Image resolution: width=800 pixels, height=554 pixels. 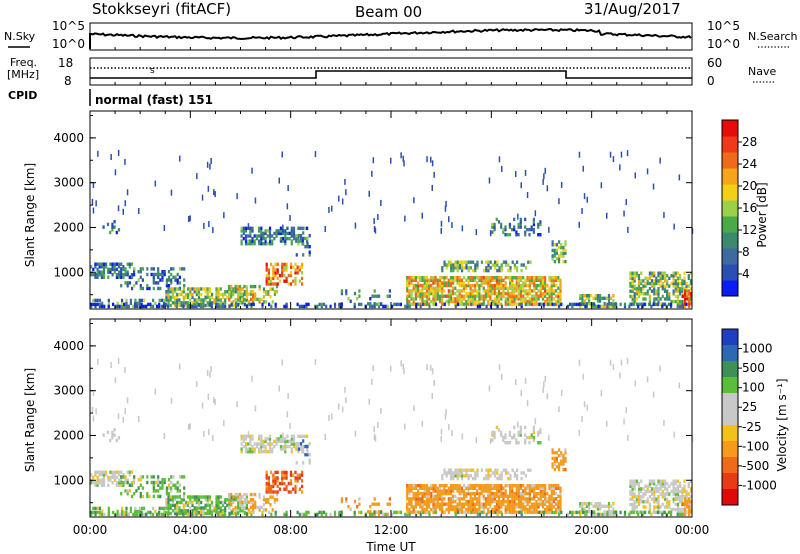 I want to click on station-title: Stokkseyri (fitACF), so click(x=161, y=9).